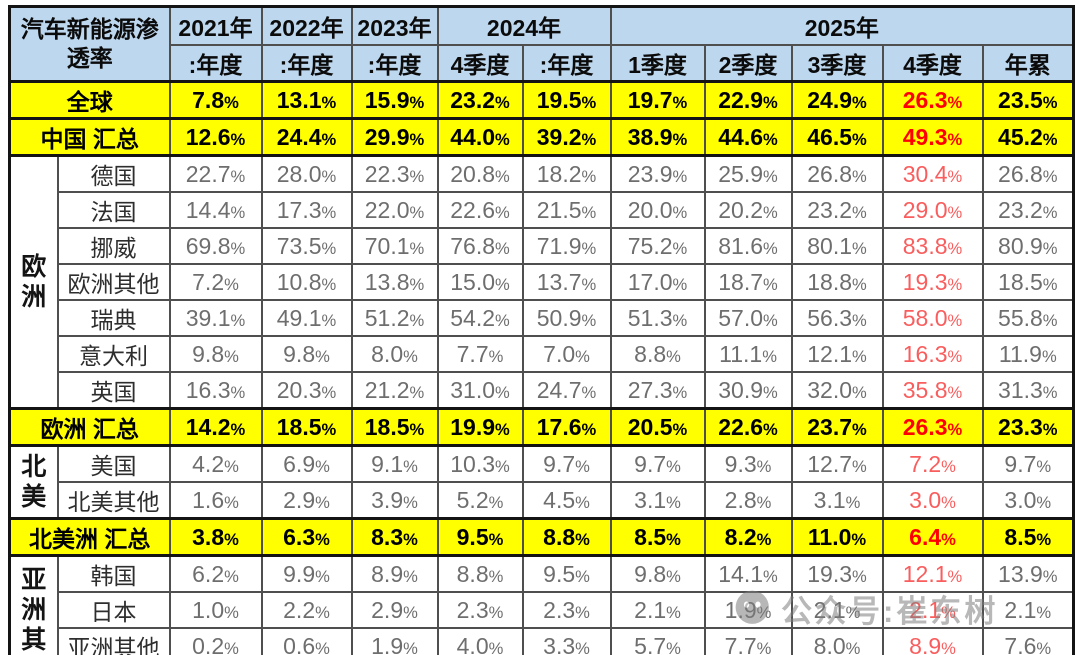 Image resolution: width=1080 pixels, height=655 pixels. I want to click on value-cell: 12.7%, so click(837, 463).